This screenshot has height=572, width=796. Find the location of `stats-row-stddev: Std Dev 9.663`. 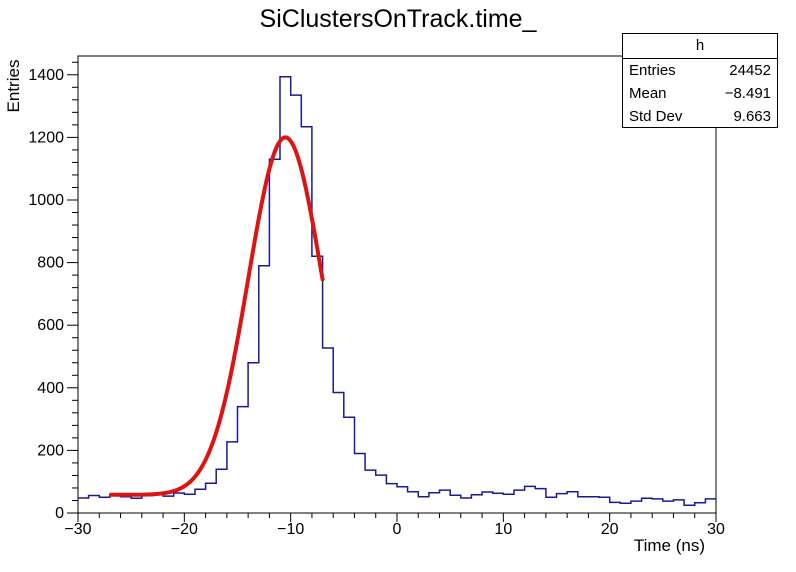

stats-row-stddev: Std Dev 9.663 is located at coordinates (700, 116).